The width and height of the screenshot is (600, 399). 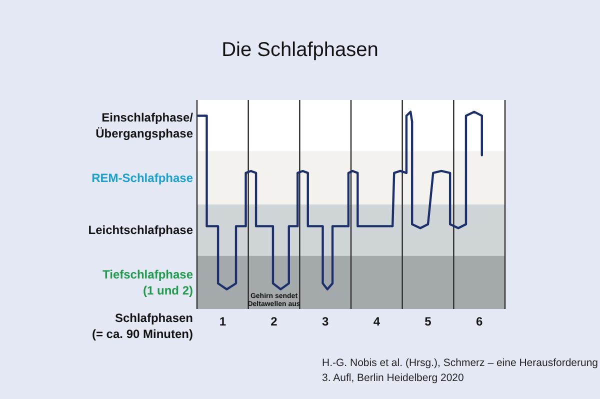 What do you see at coordinates (376, 321) in the screenshot?
I see `x-tick-label: 4` at bounding box center [376, 321].